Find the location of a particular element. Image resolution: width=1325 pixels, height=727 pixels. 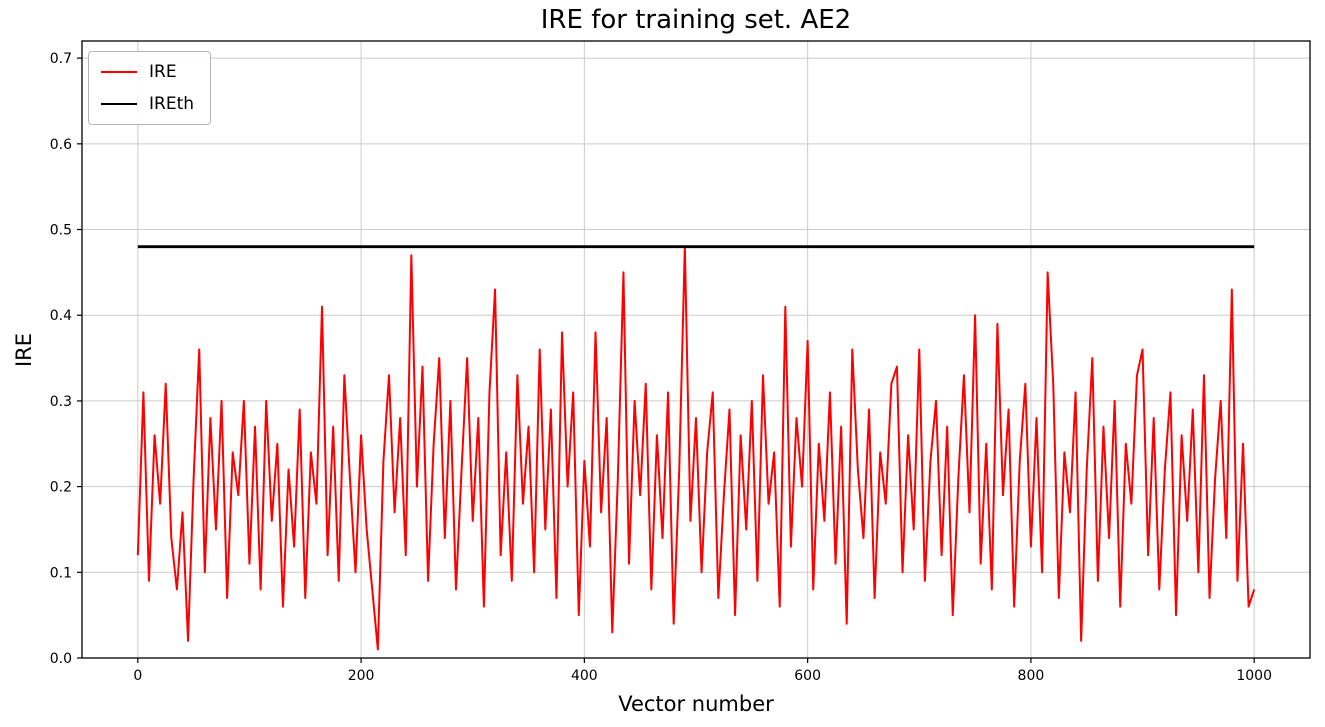

y-tick-label: 0.4 is located at coordinates (61, 316).